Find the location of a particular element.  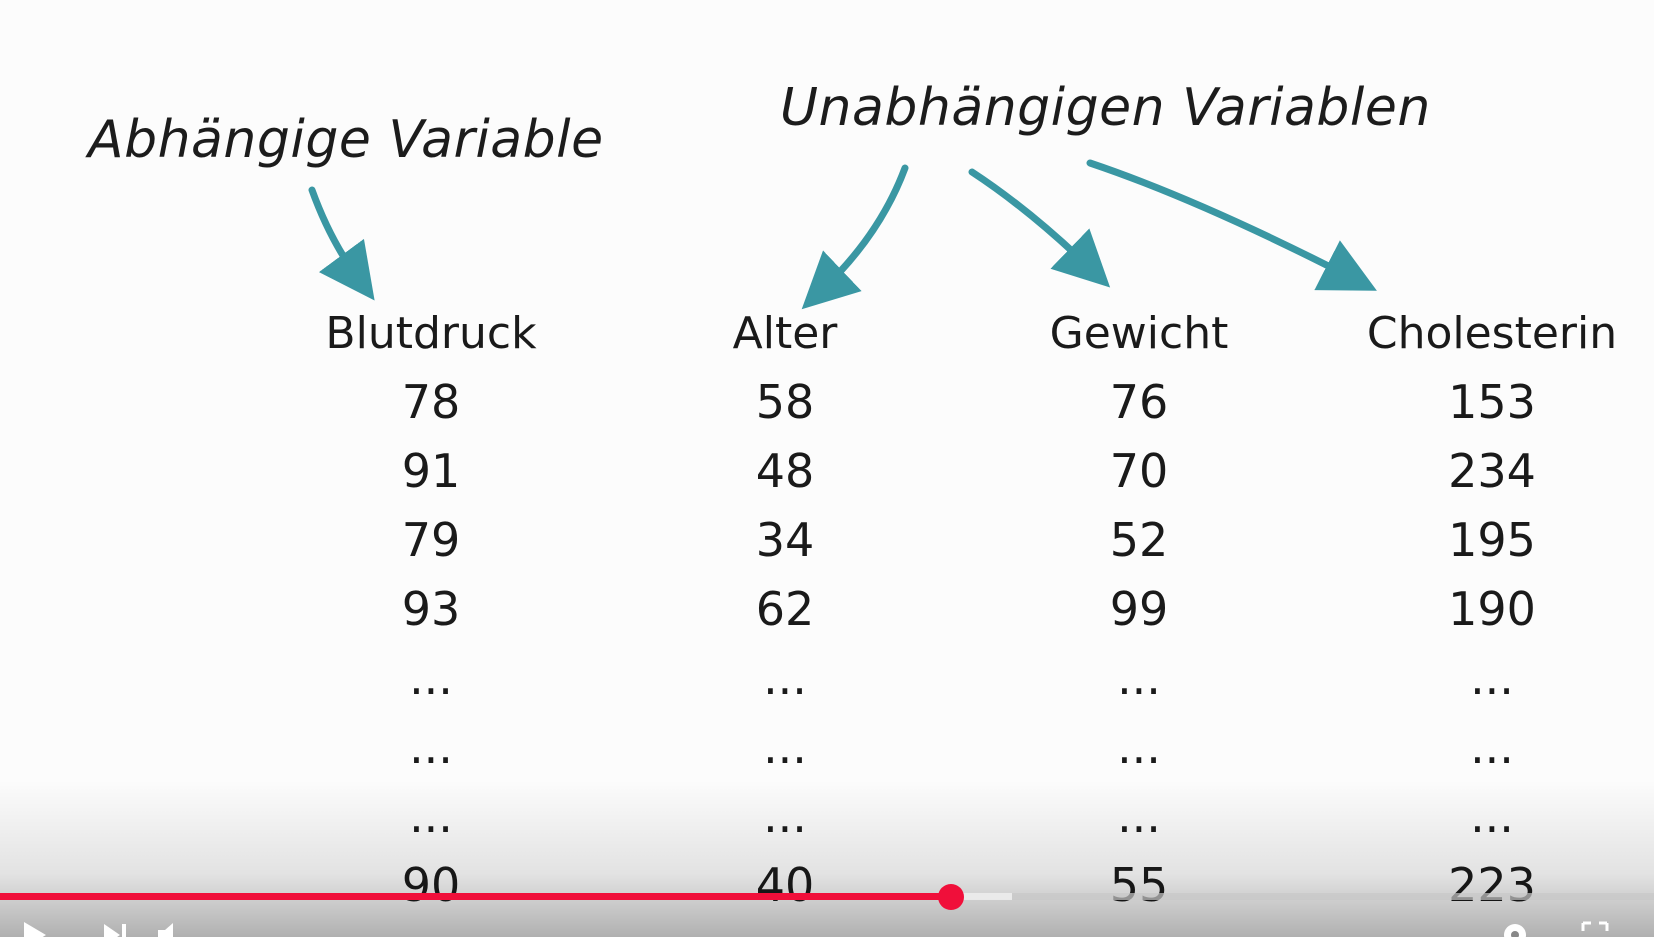

table-cell: 190 is located at coordinates (1492, 609).